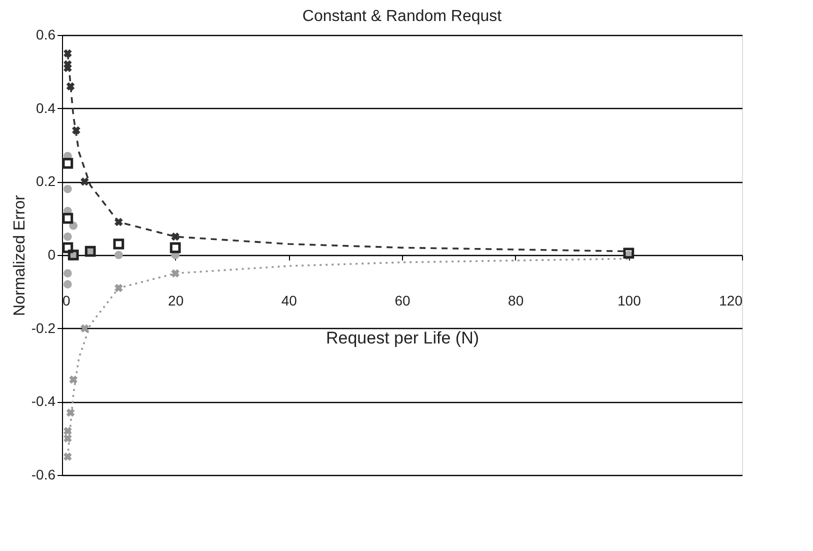  I want to click on x-tick-label: 60, so click(402, 300).